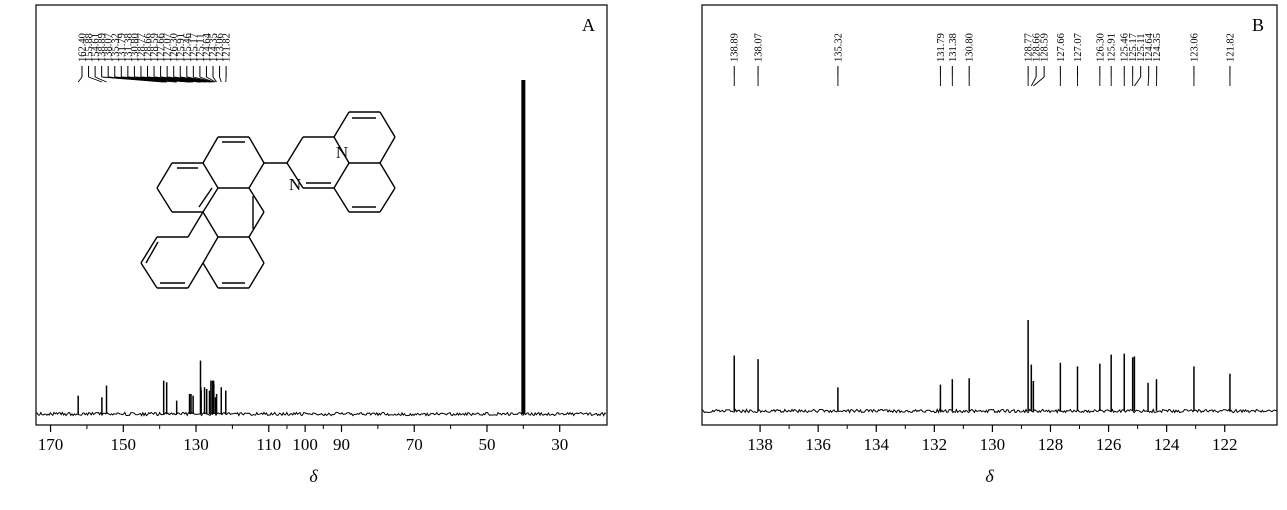 The image size is (1287, 510). Describe the element at coordinates (1100, 47) in the screenshot. I see `peak-shift-label: 126.30` at that location.